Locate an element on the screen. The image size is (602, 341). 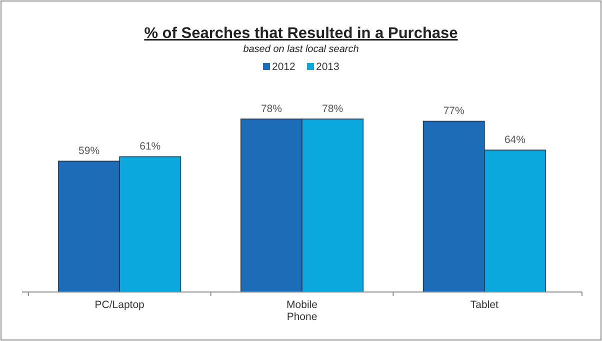
x-tick-label: PC/Laptop is located at coordinates (119, 305).